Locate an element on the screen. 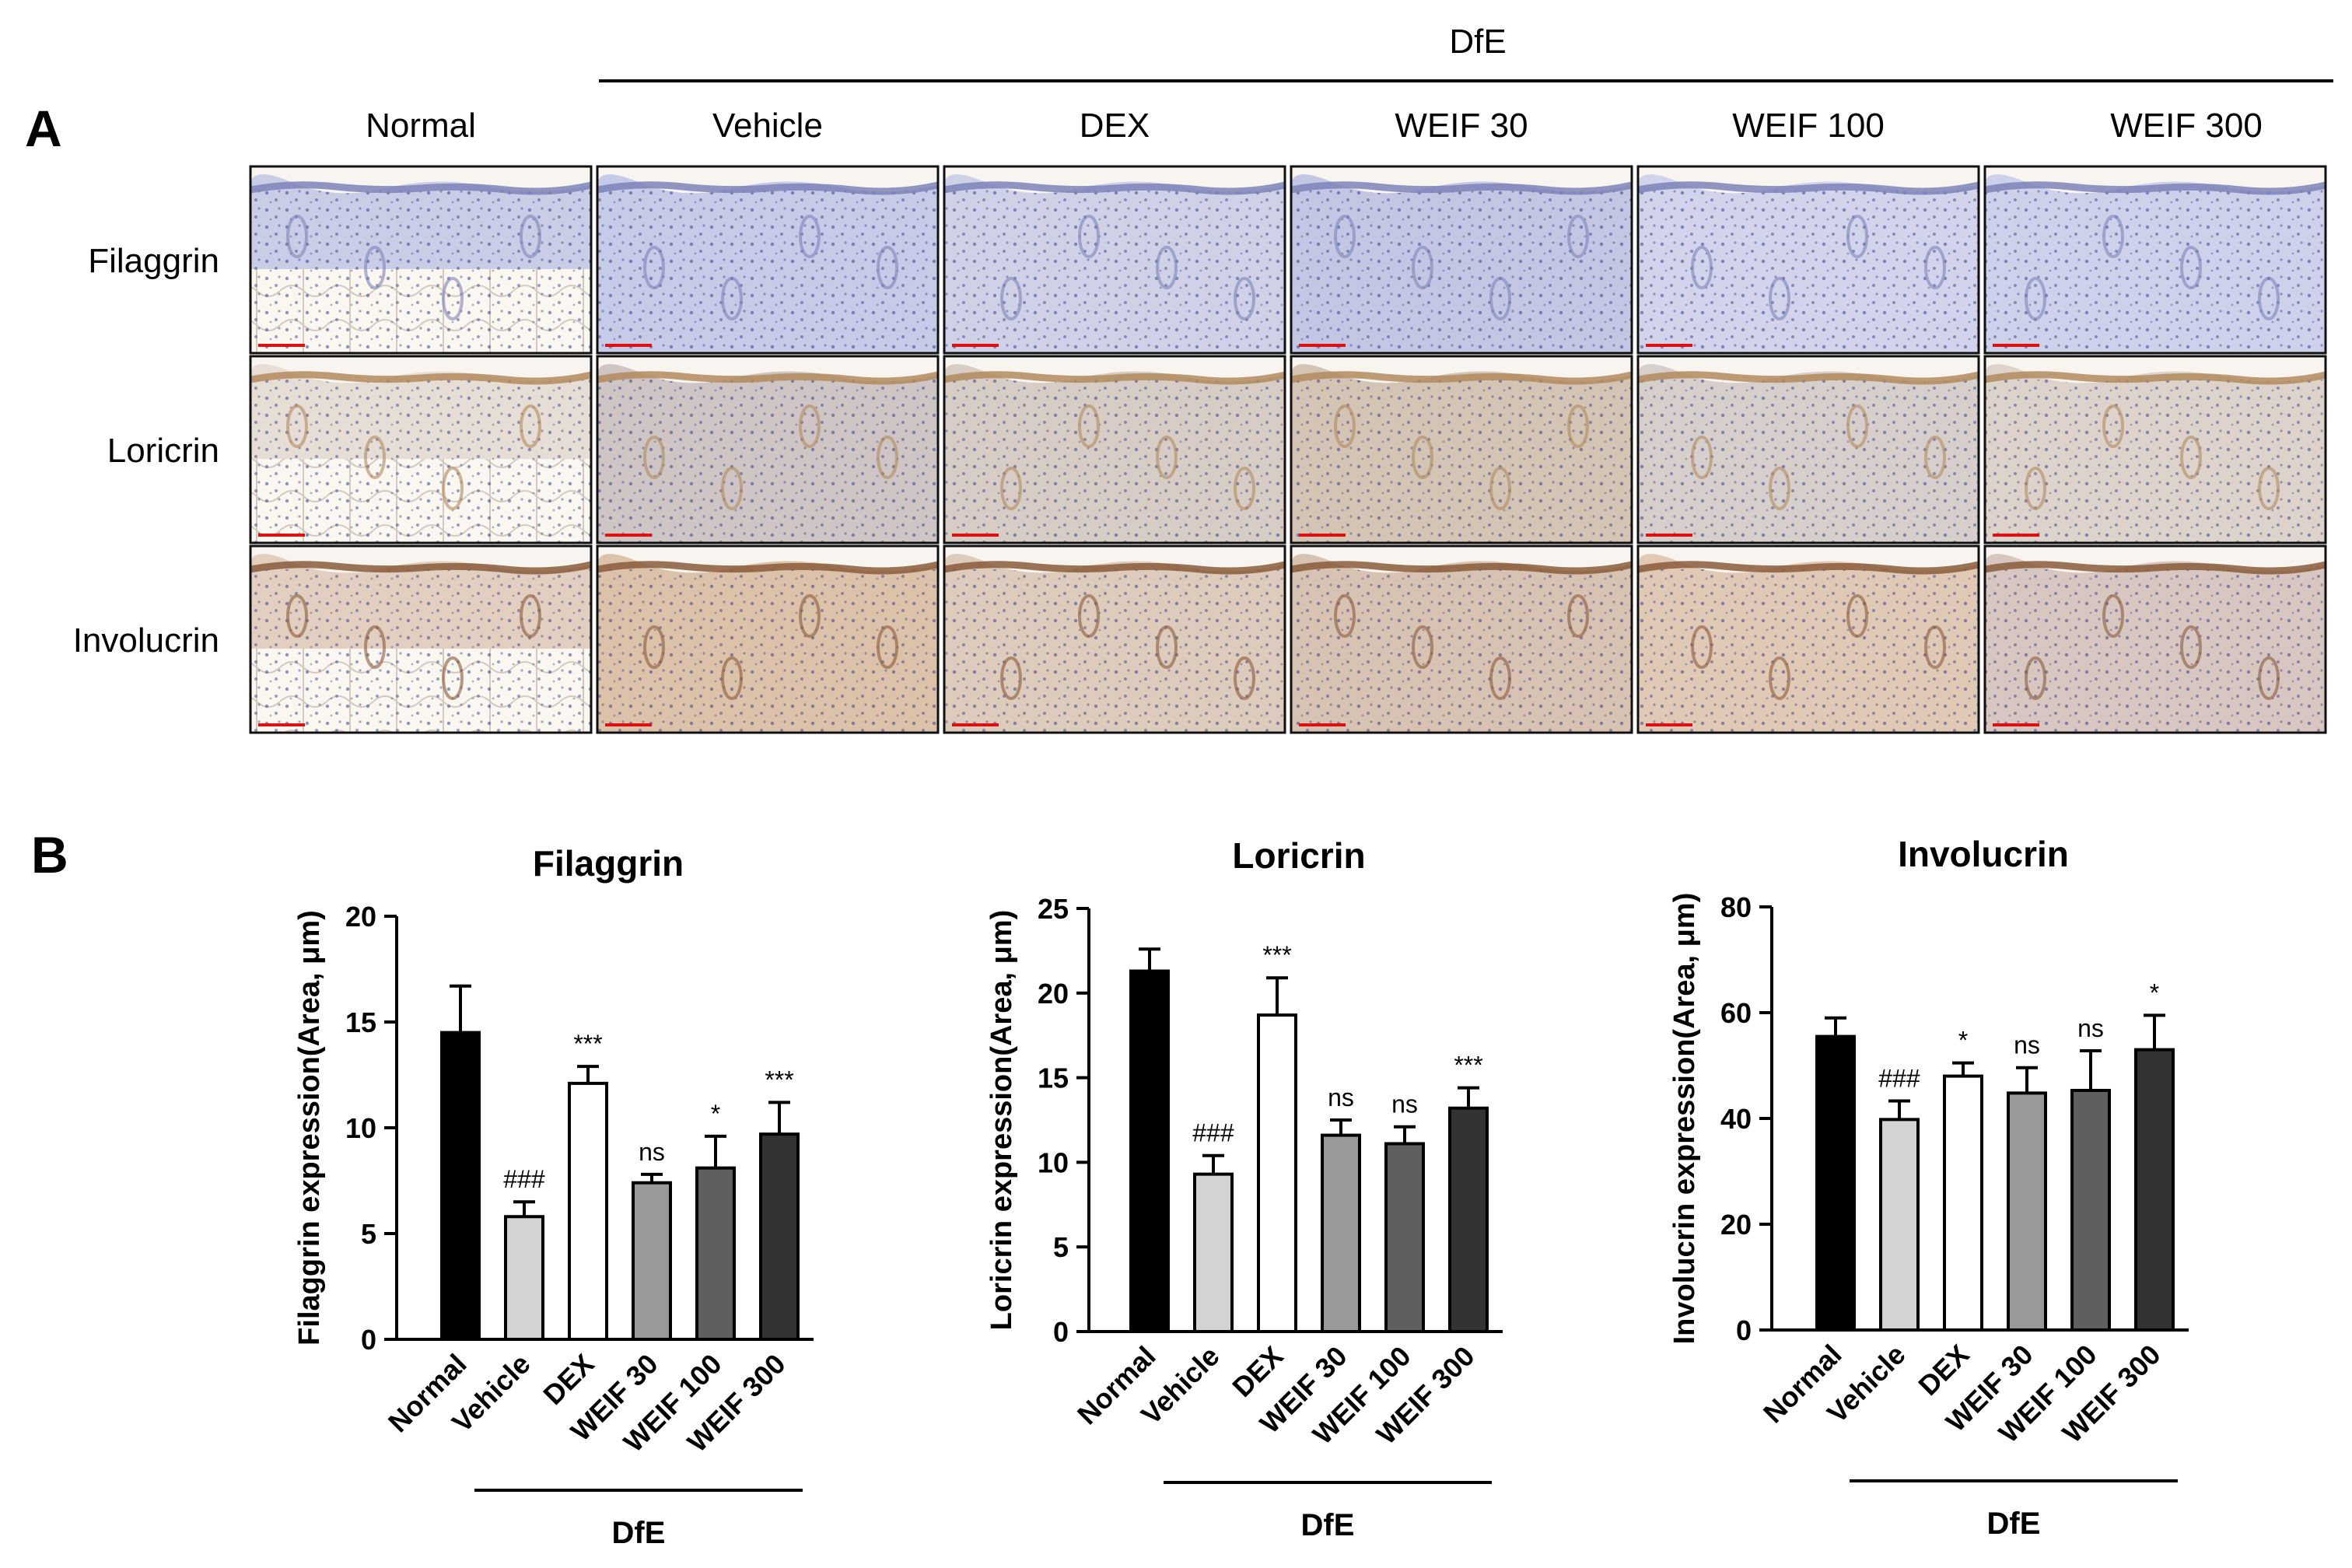 This screenshot has width=2352, height=1568. column-label: WEIF 300 is located at coordinates (2186, 126).